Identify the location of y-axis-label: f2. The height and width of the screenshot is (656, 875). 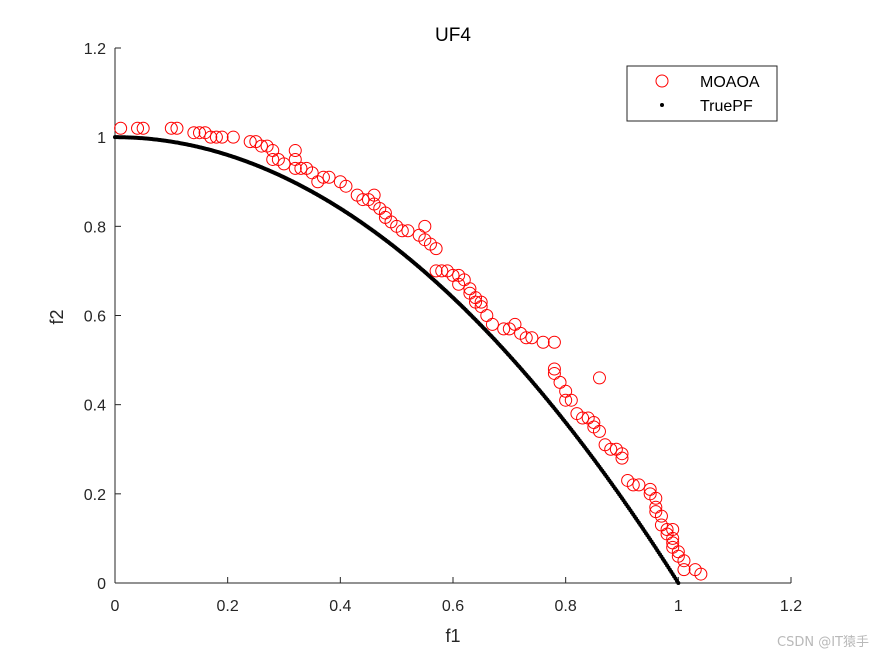
(57, 316).